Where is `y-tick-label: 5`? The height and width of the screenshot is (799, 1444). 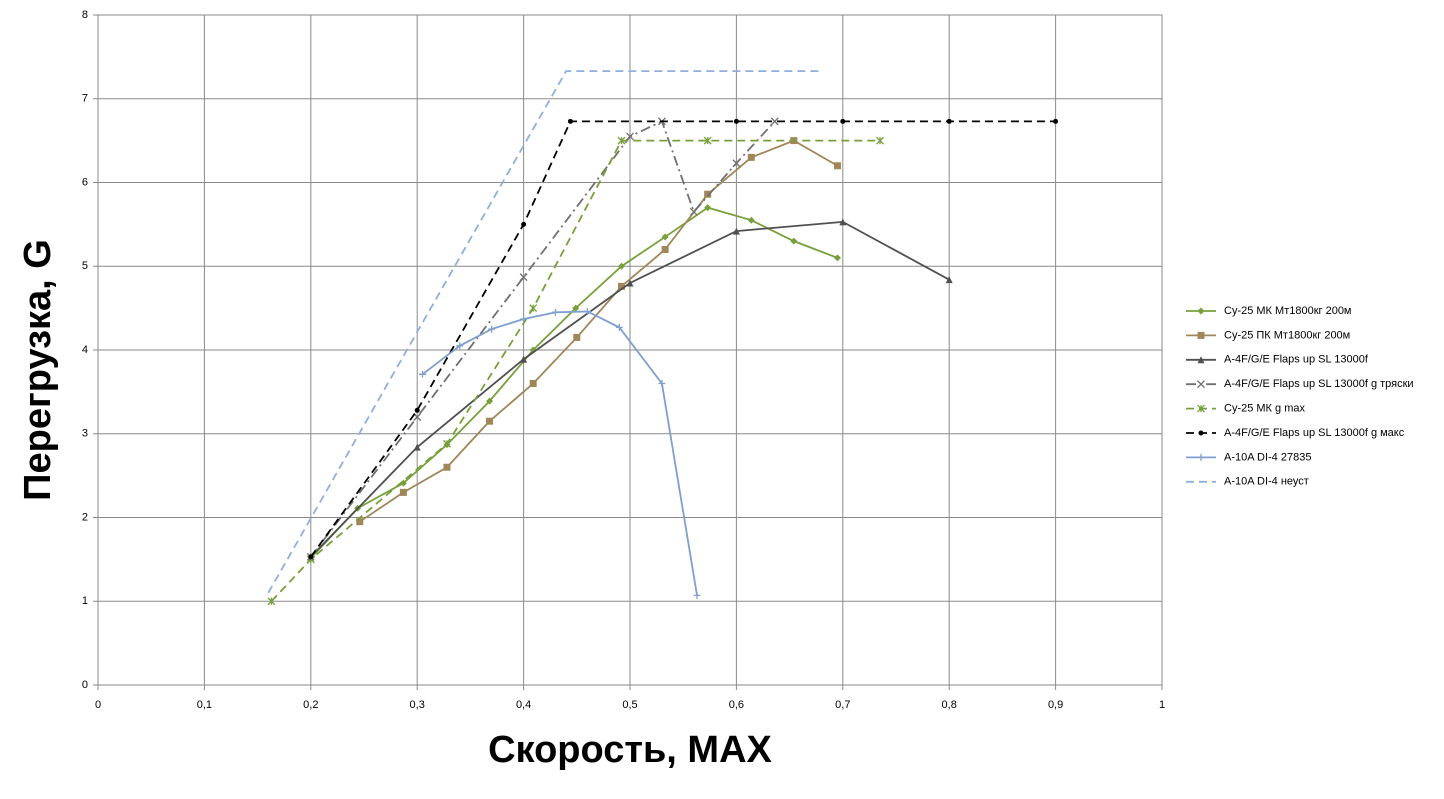
y-tick-label: 5 is located at coordinates (85, 266).